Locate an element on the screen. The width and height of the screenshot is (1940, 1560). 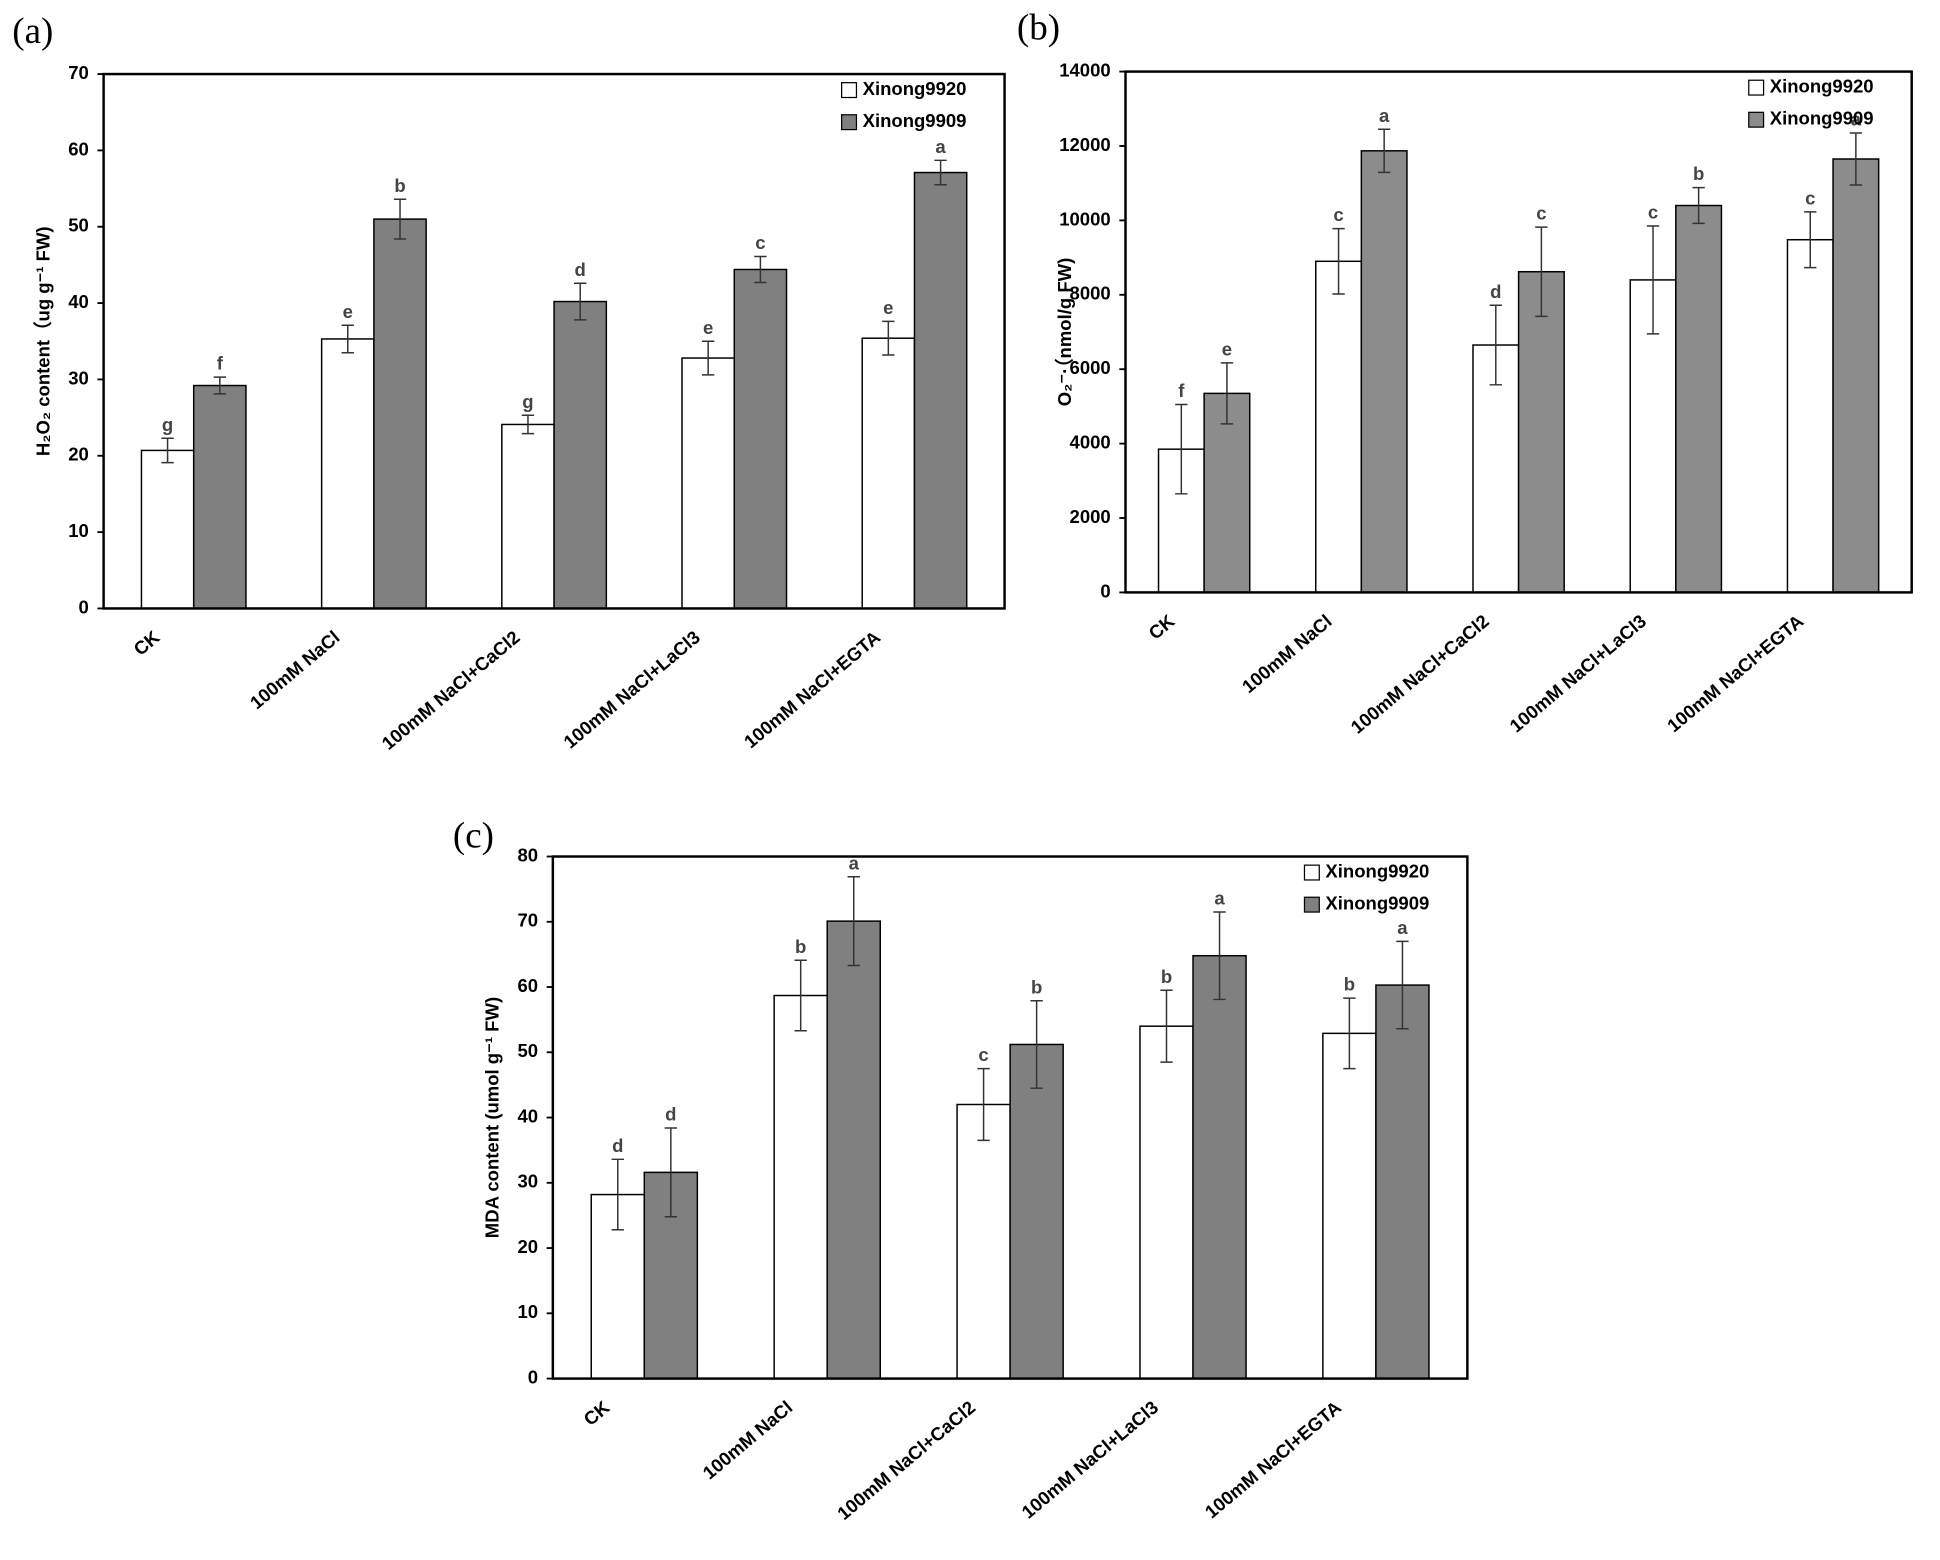
y-tick-label: 2000 is located at coordinates (1090, 516).